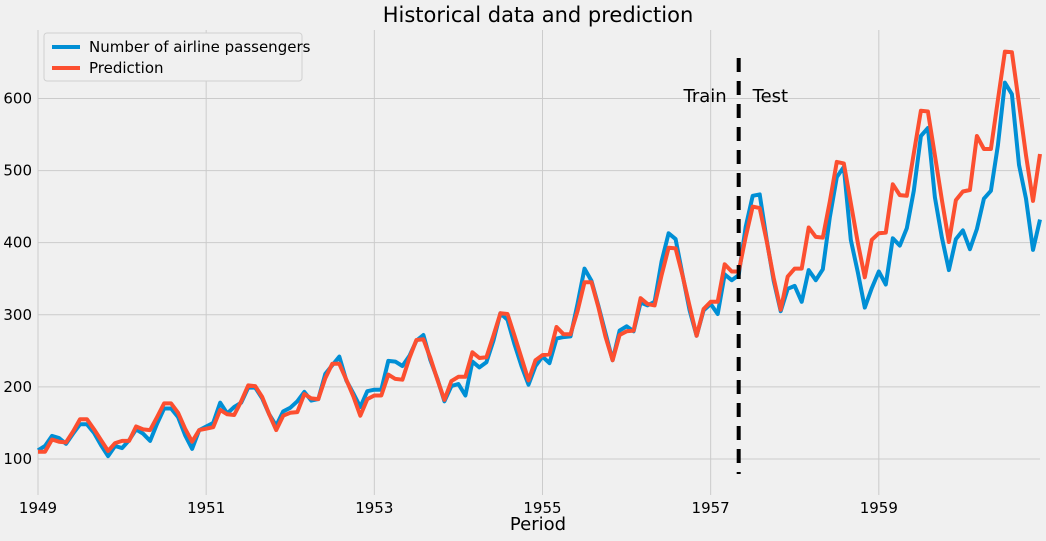 Image resolution: width=1046 pixels, height=541 pixels. What do you see at coordinates (542, 508) in the screenshot?
I see `x-tick-label: 1955` at bounding box center [542, 508].